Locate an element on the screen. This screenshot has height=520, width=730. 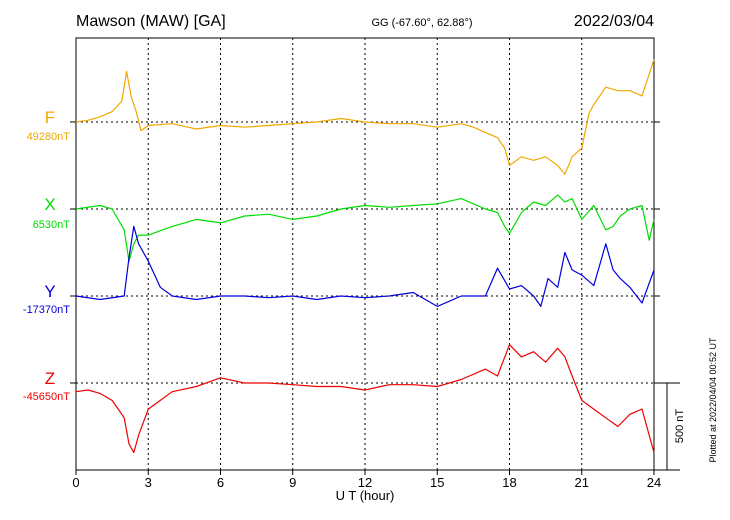
series-line-x is located at coordinates (365, 228).